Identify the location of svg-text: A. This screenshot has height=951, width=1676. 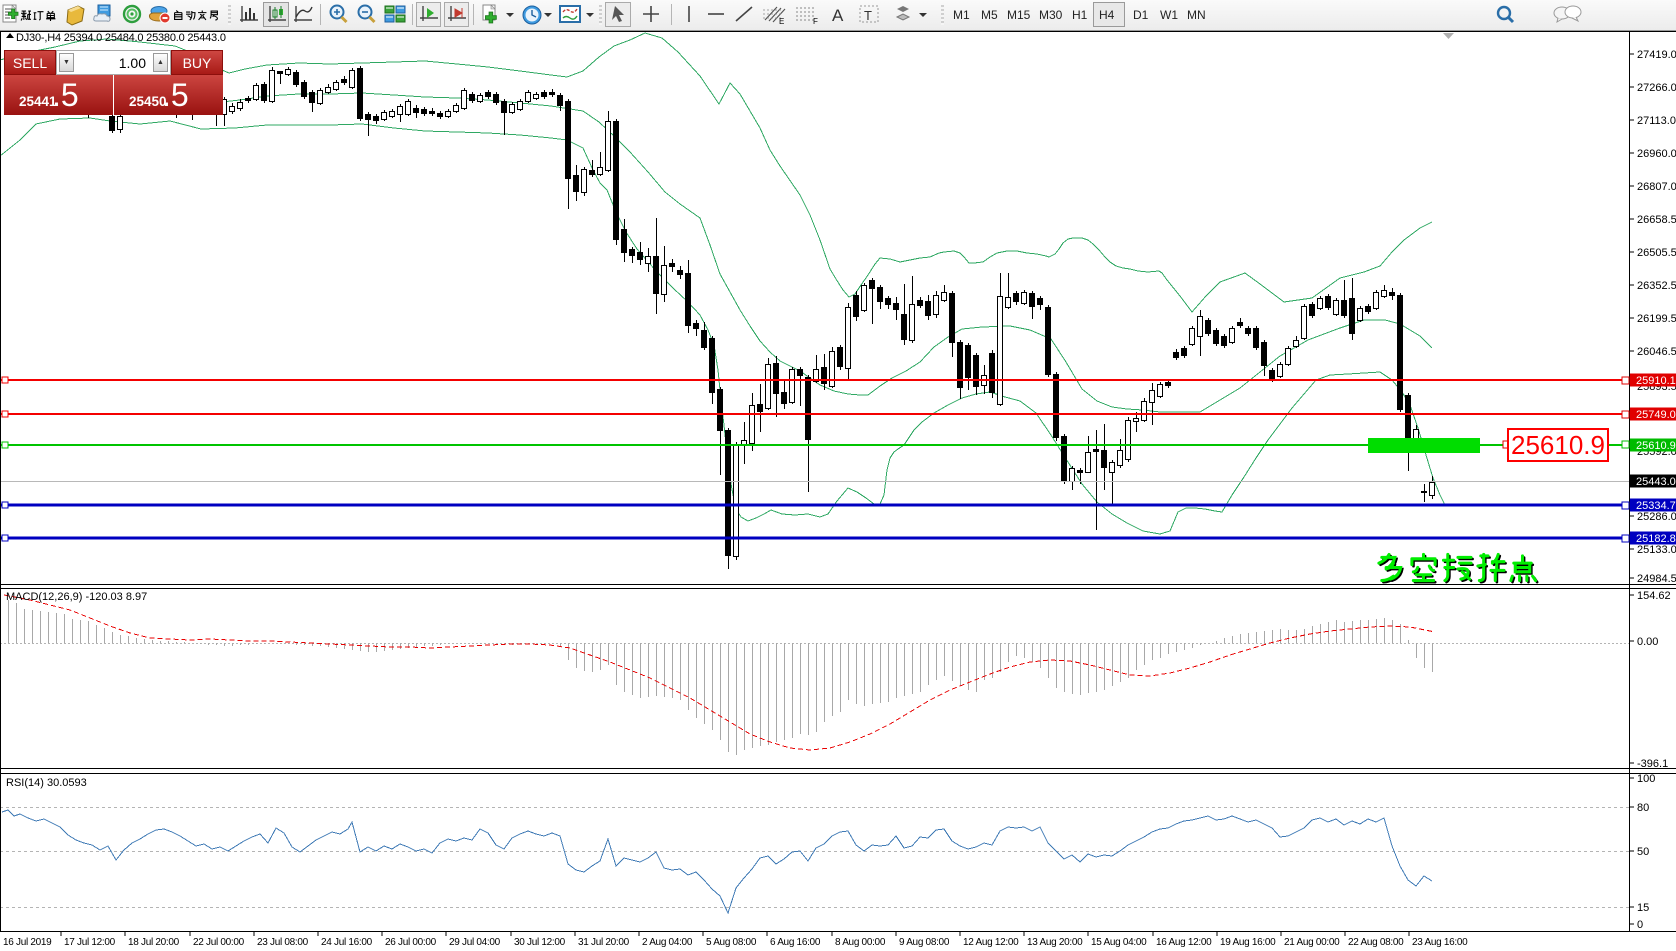
(838, 15).